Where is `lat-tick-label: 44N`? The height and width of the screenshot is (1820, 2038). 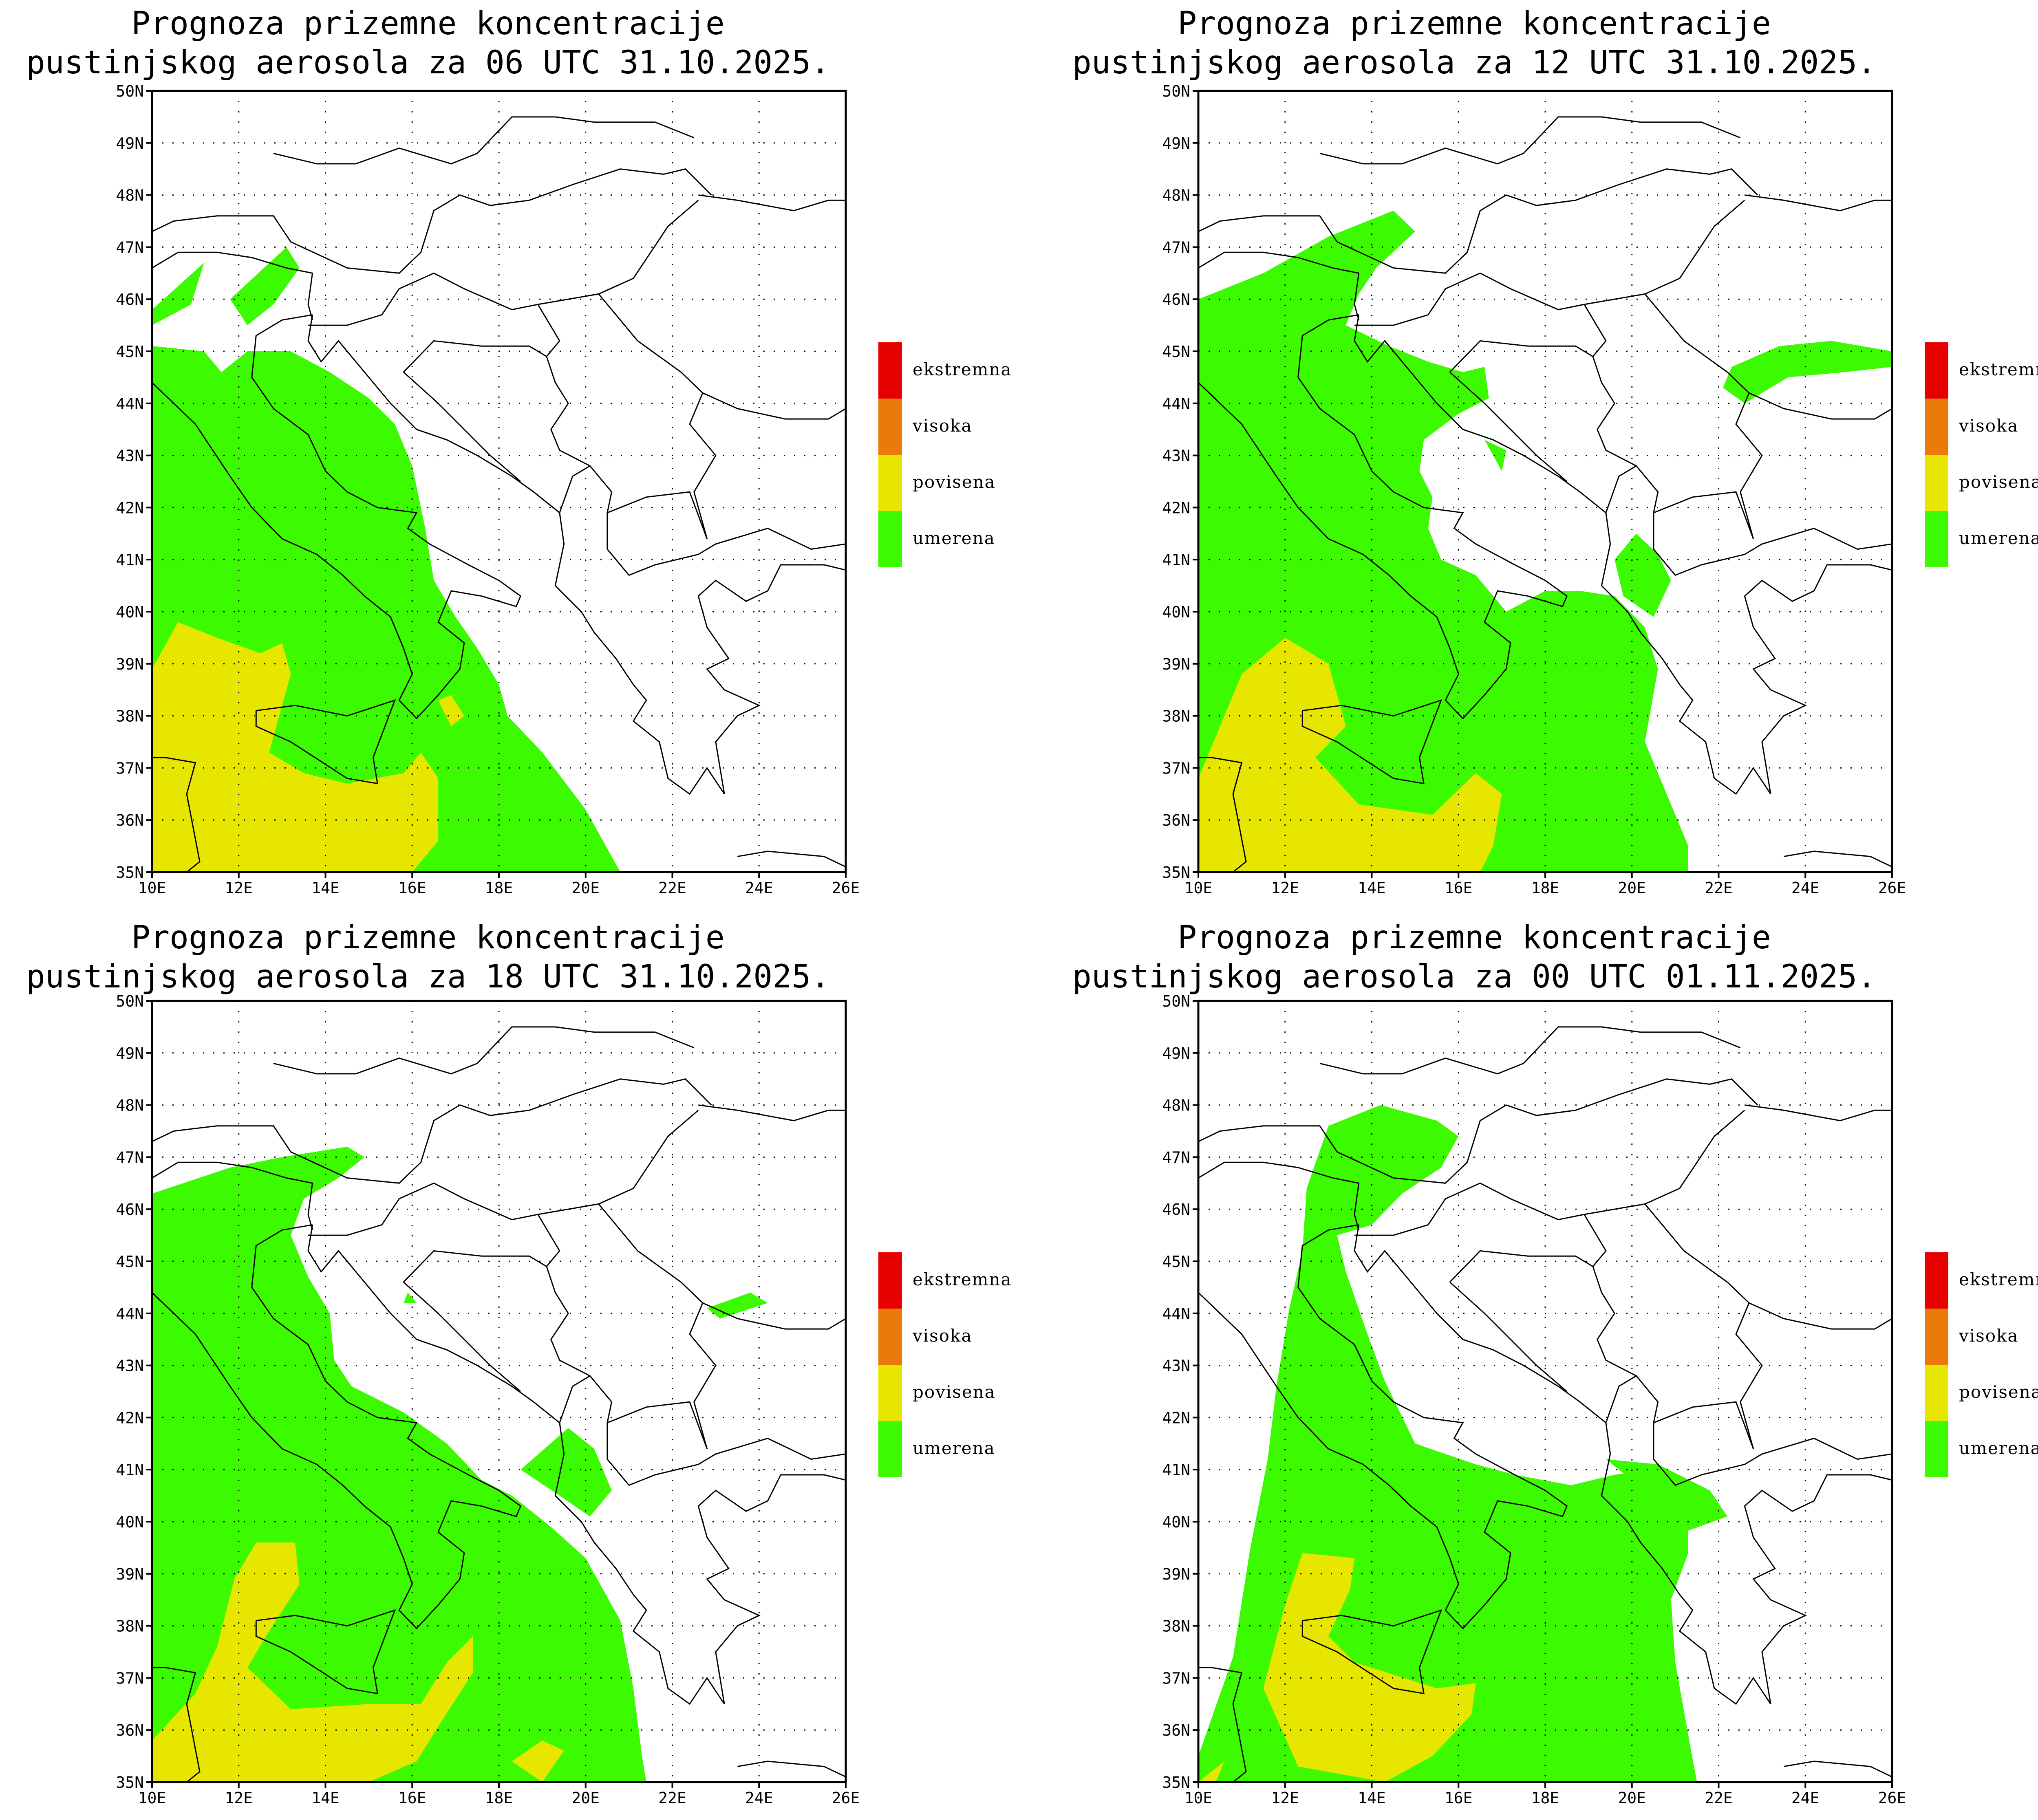
lat-tick-label: 44N is located at coordinates (130, 1314).